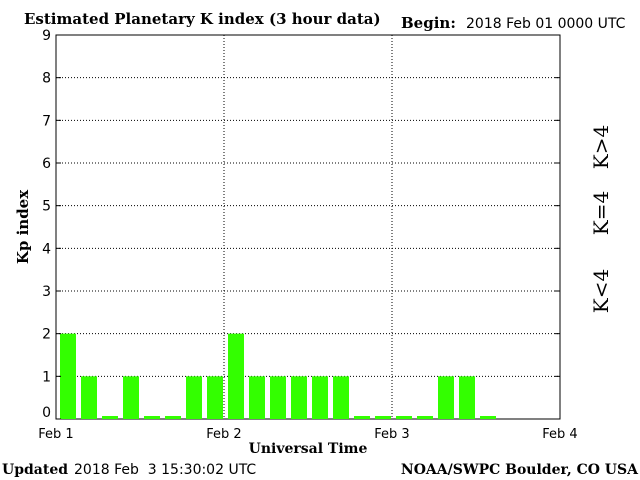 This screenshot has width=640, height=480. Describe the element at coordinates (46, 413) in the screenshot. I see `y-tick-label: 0` at that location.